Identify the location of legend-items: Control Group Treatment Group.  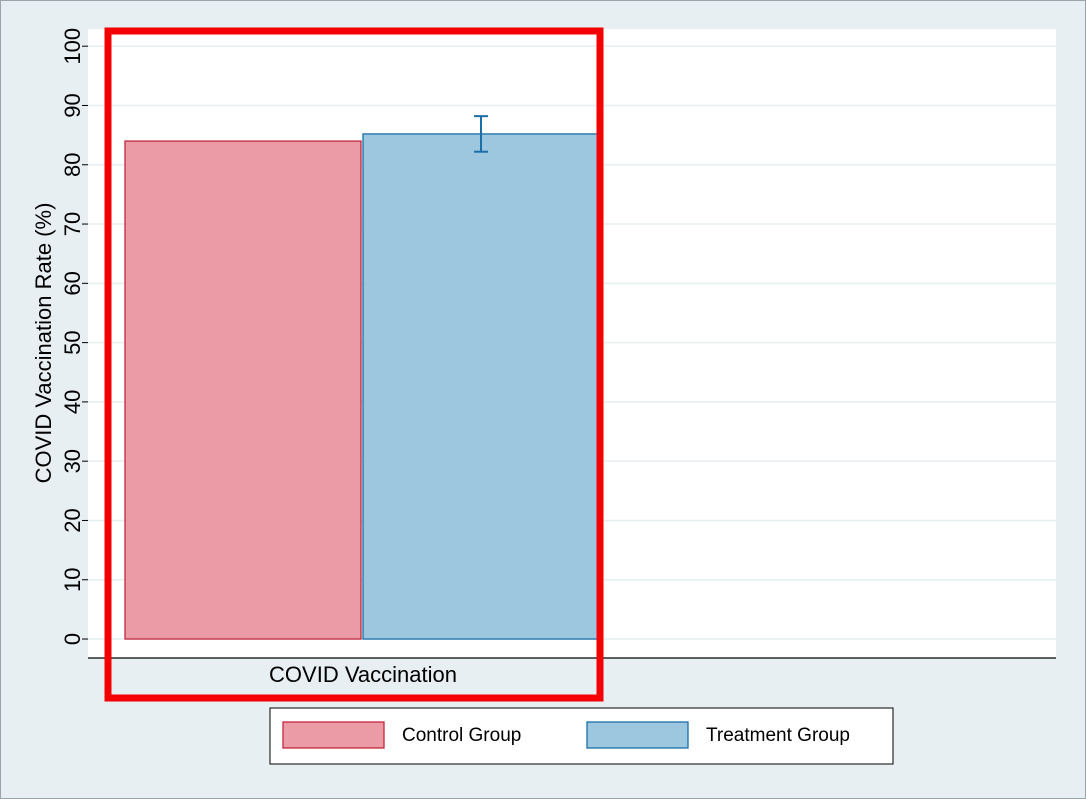
(566, 735).